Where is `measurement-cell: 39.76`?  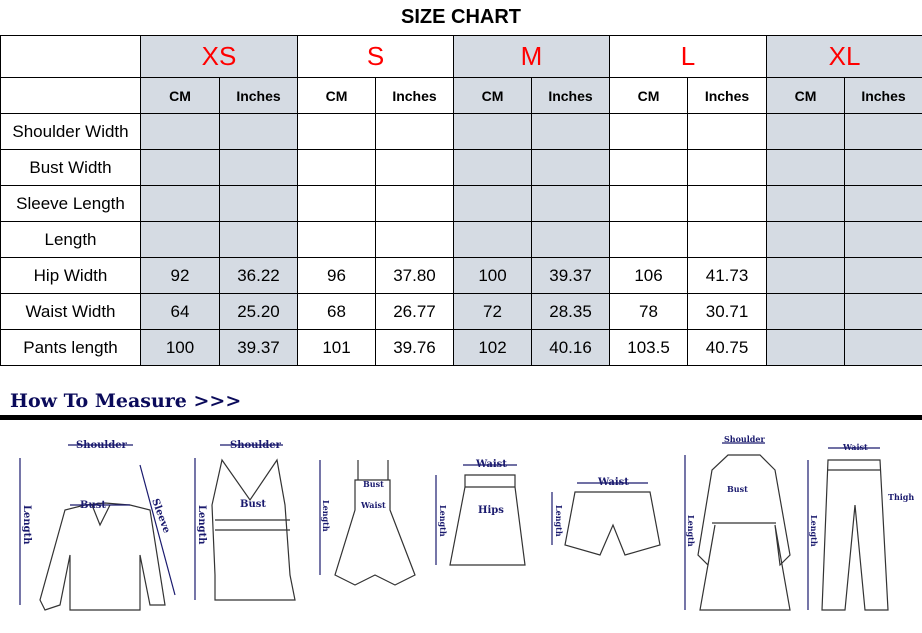
measurement-cell: 39.76 is located at coordinates (414, 347).